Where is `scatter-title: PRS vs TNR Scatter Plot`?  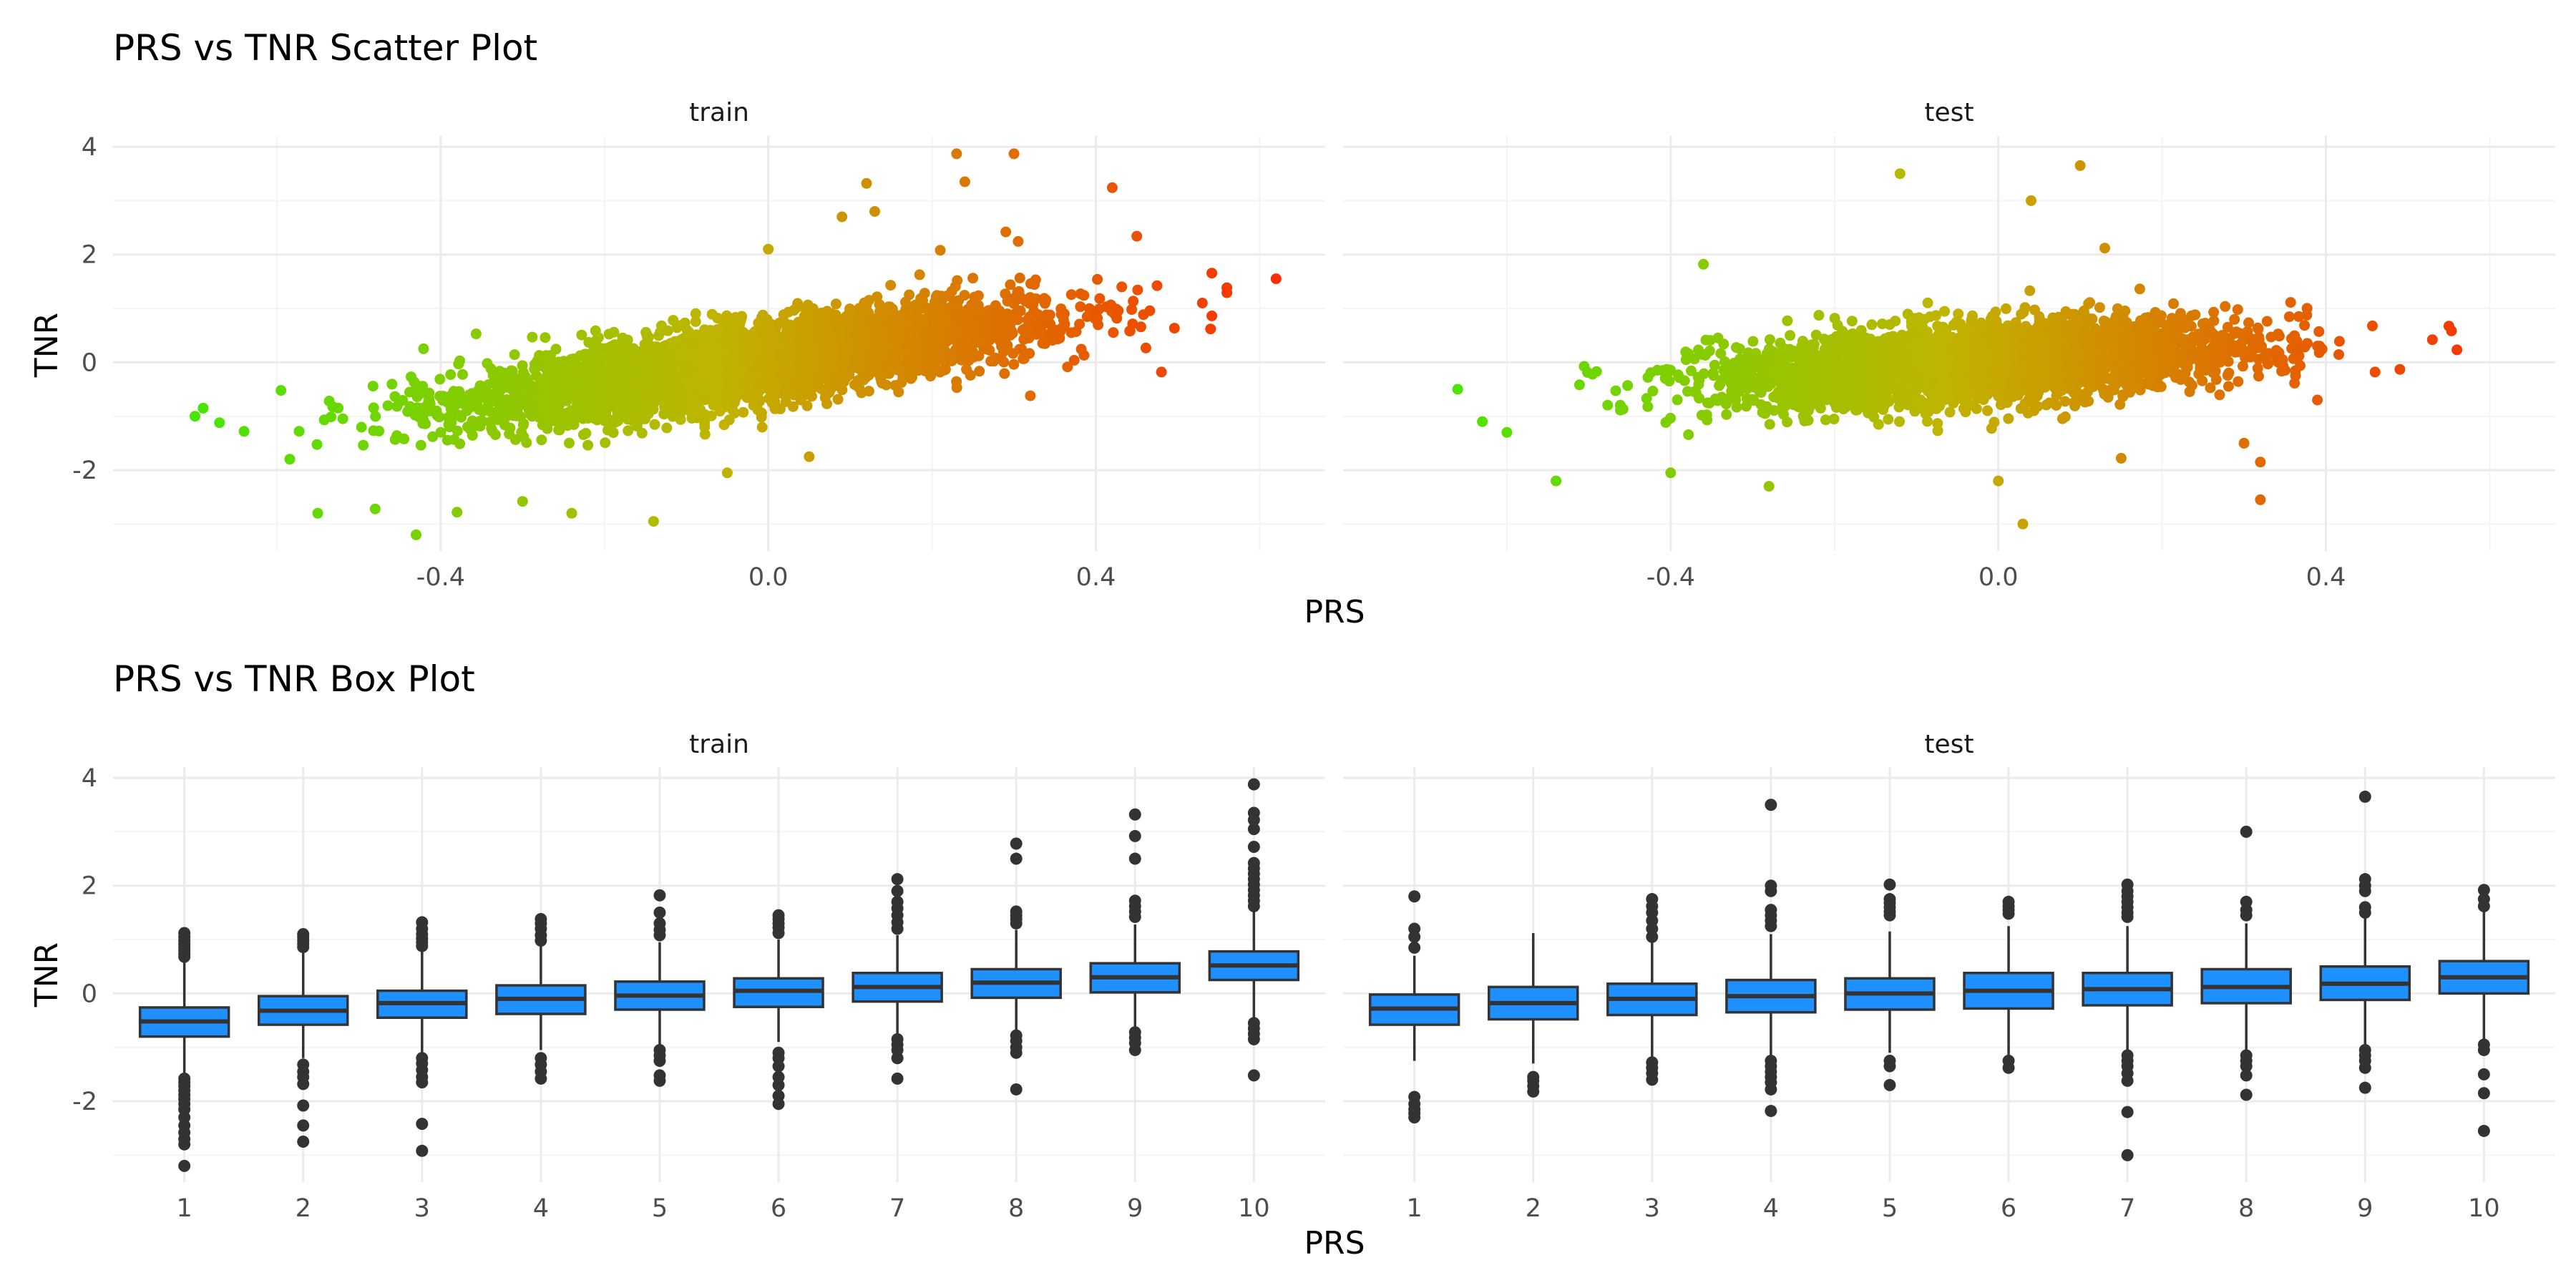 scatter-title: PRS vs TNR Scatter Plot is located at coordinates (325, 48).